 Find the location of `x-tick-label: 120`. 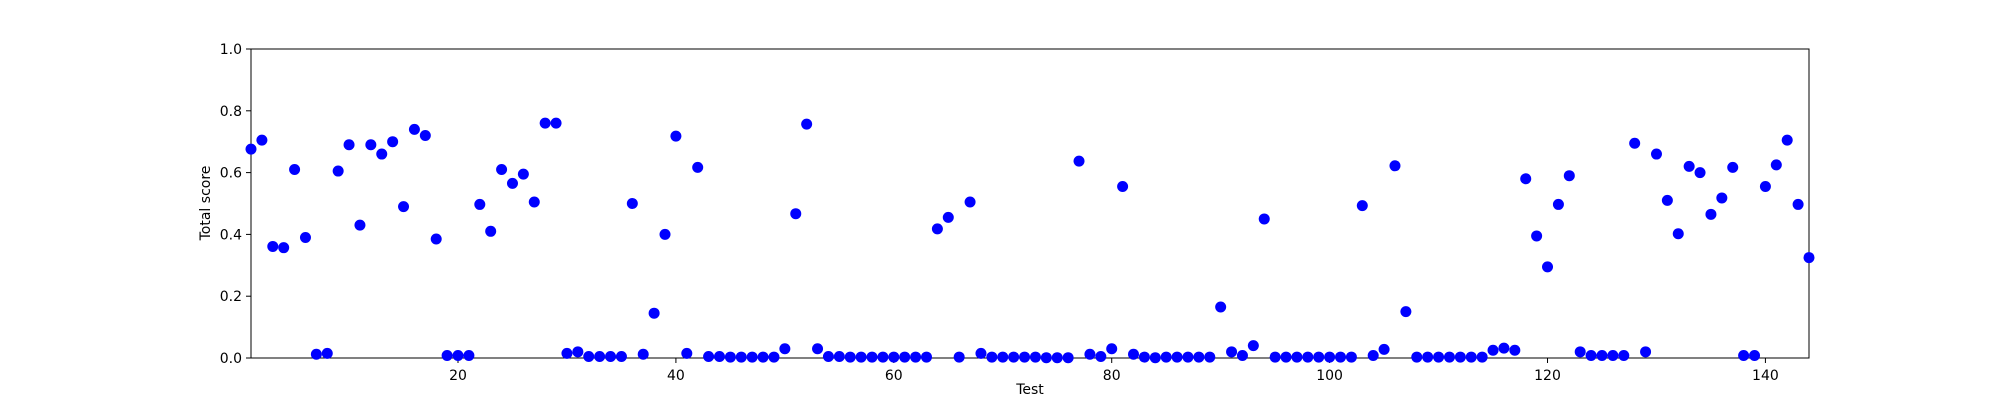

x-tick-label: 120 is located at coordinates (1547, 376).